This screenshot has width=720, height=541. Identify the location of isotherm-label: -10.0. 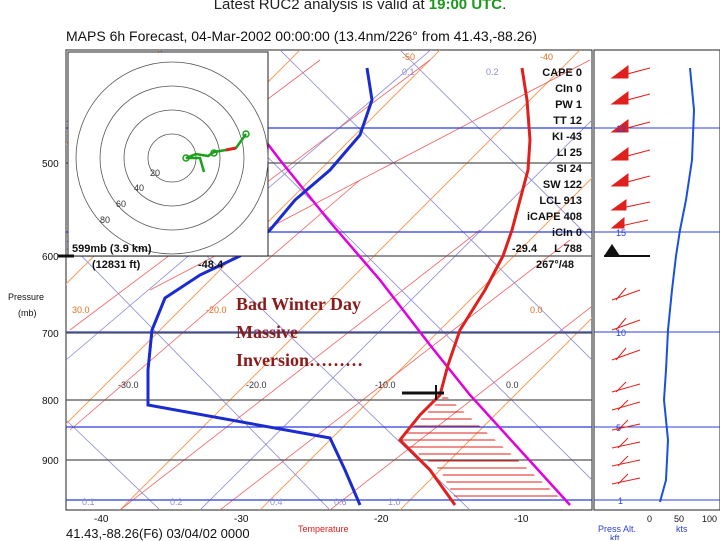
(385, 385).